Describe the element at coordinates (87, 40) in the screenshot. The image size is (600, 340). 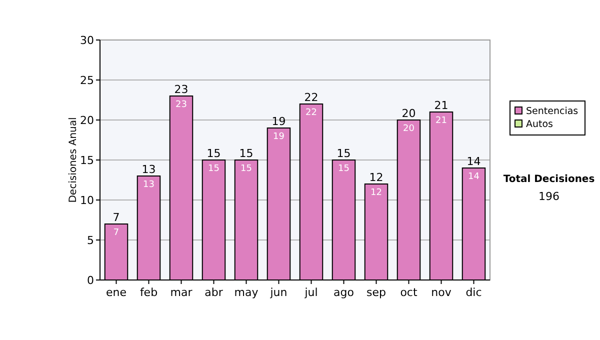
I see `y-tick-label: 30` at that location.